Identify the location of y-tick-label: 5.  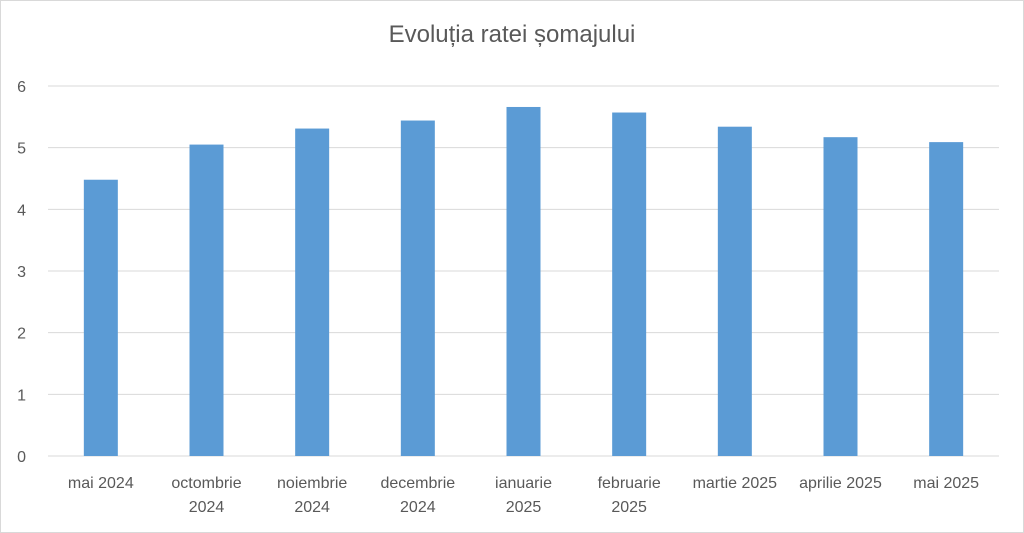
(21, 149).